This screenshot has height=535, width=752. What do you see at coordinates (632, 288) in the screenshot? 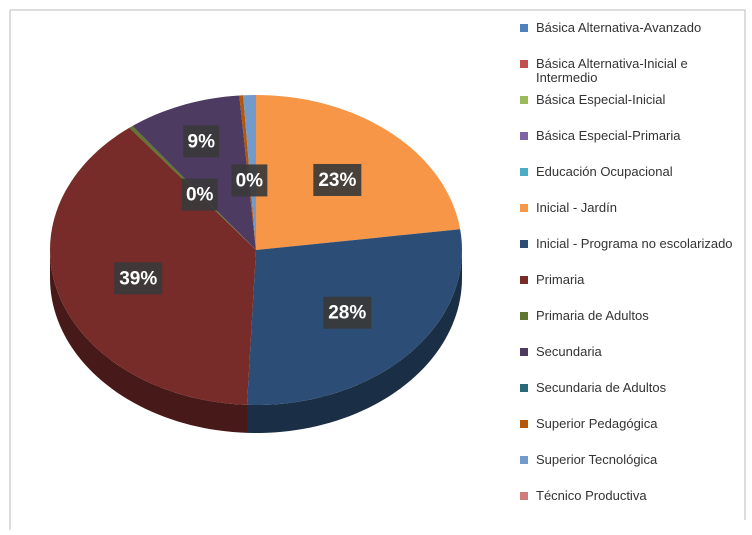
I see `legend-item: Primaria` at bounding box center [632, 288].